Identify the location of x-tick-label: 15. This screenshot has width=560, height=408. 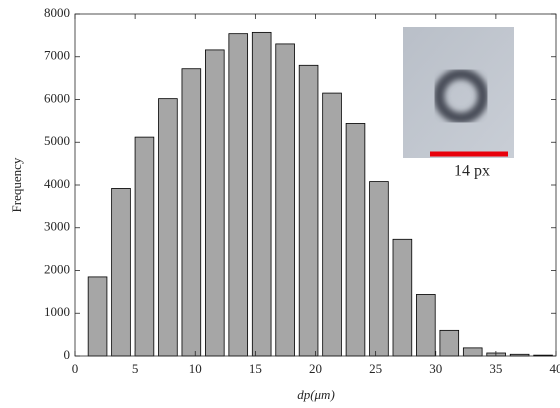
(255, 368).